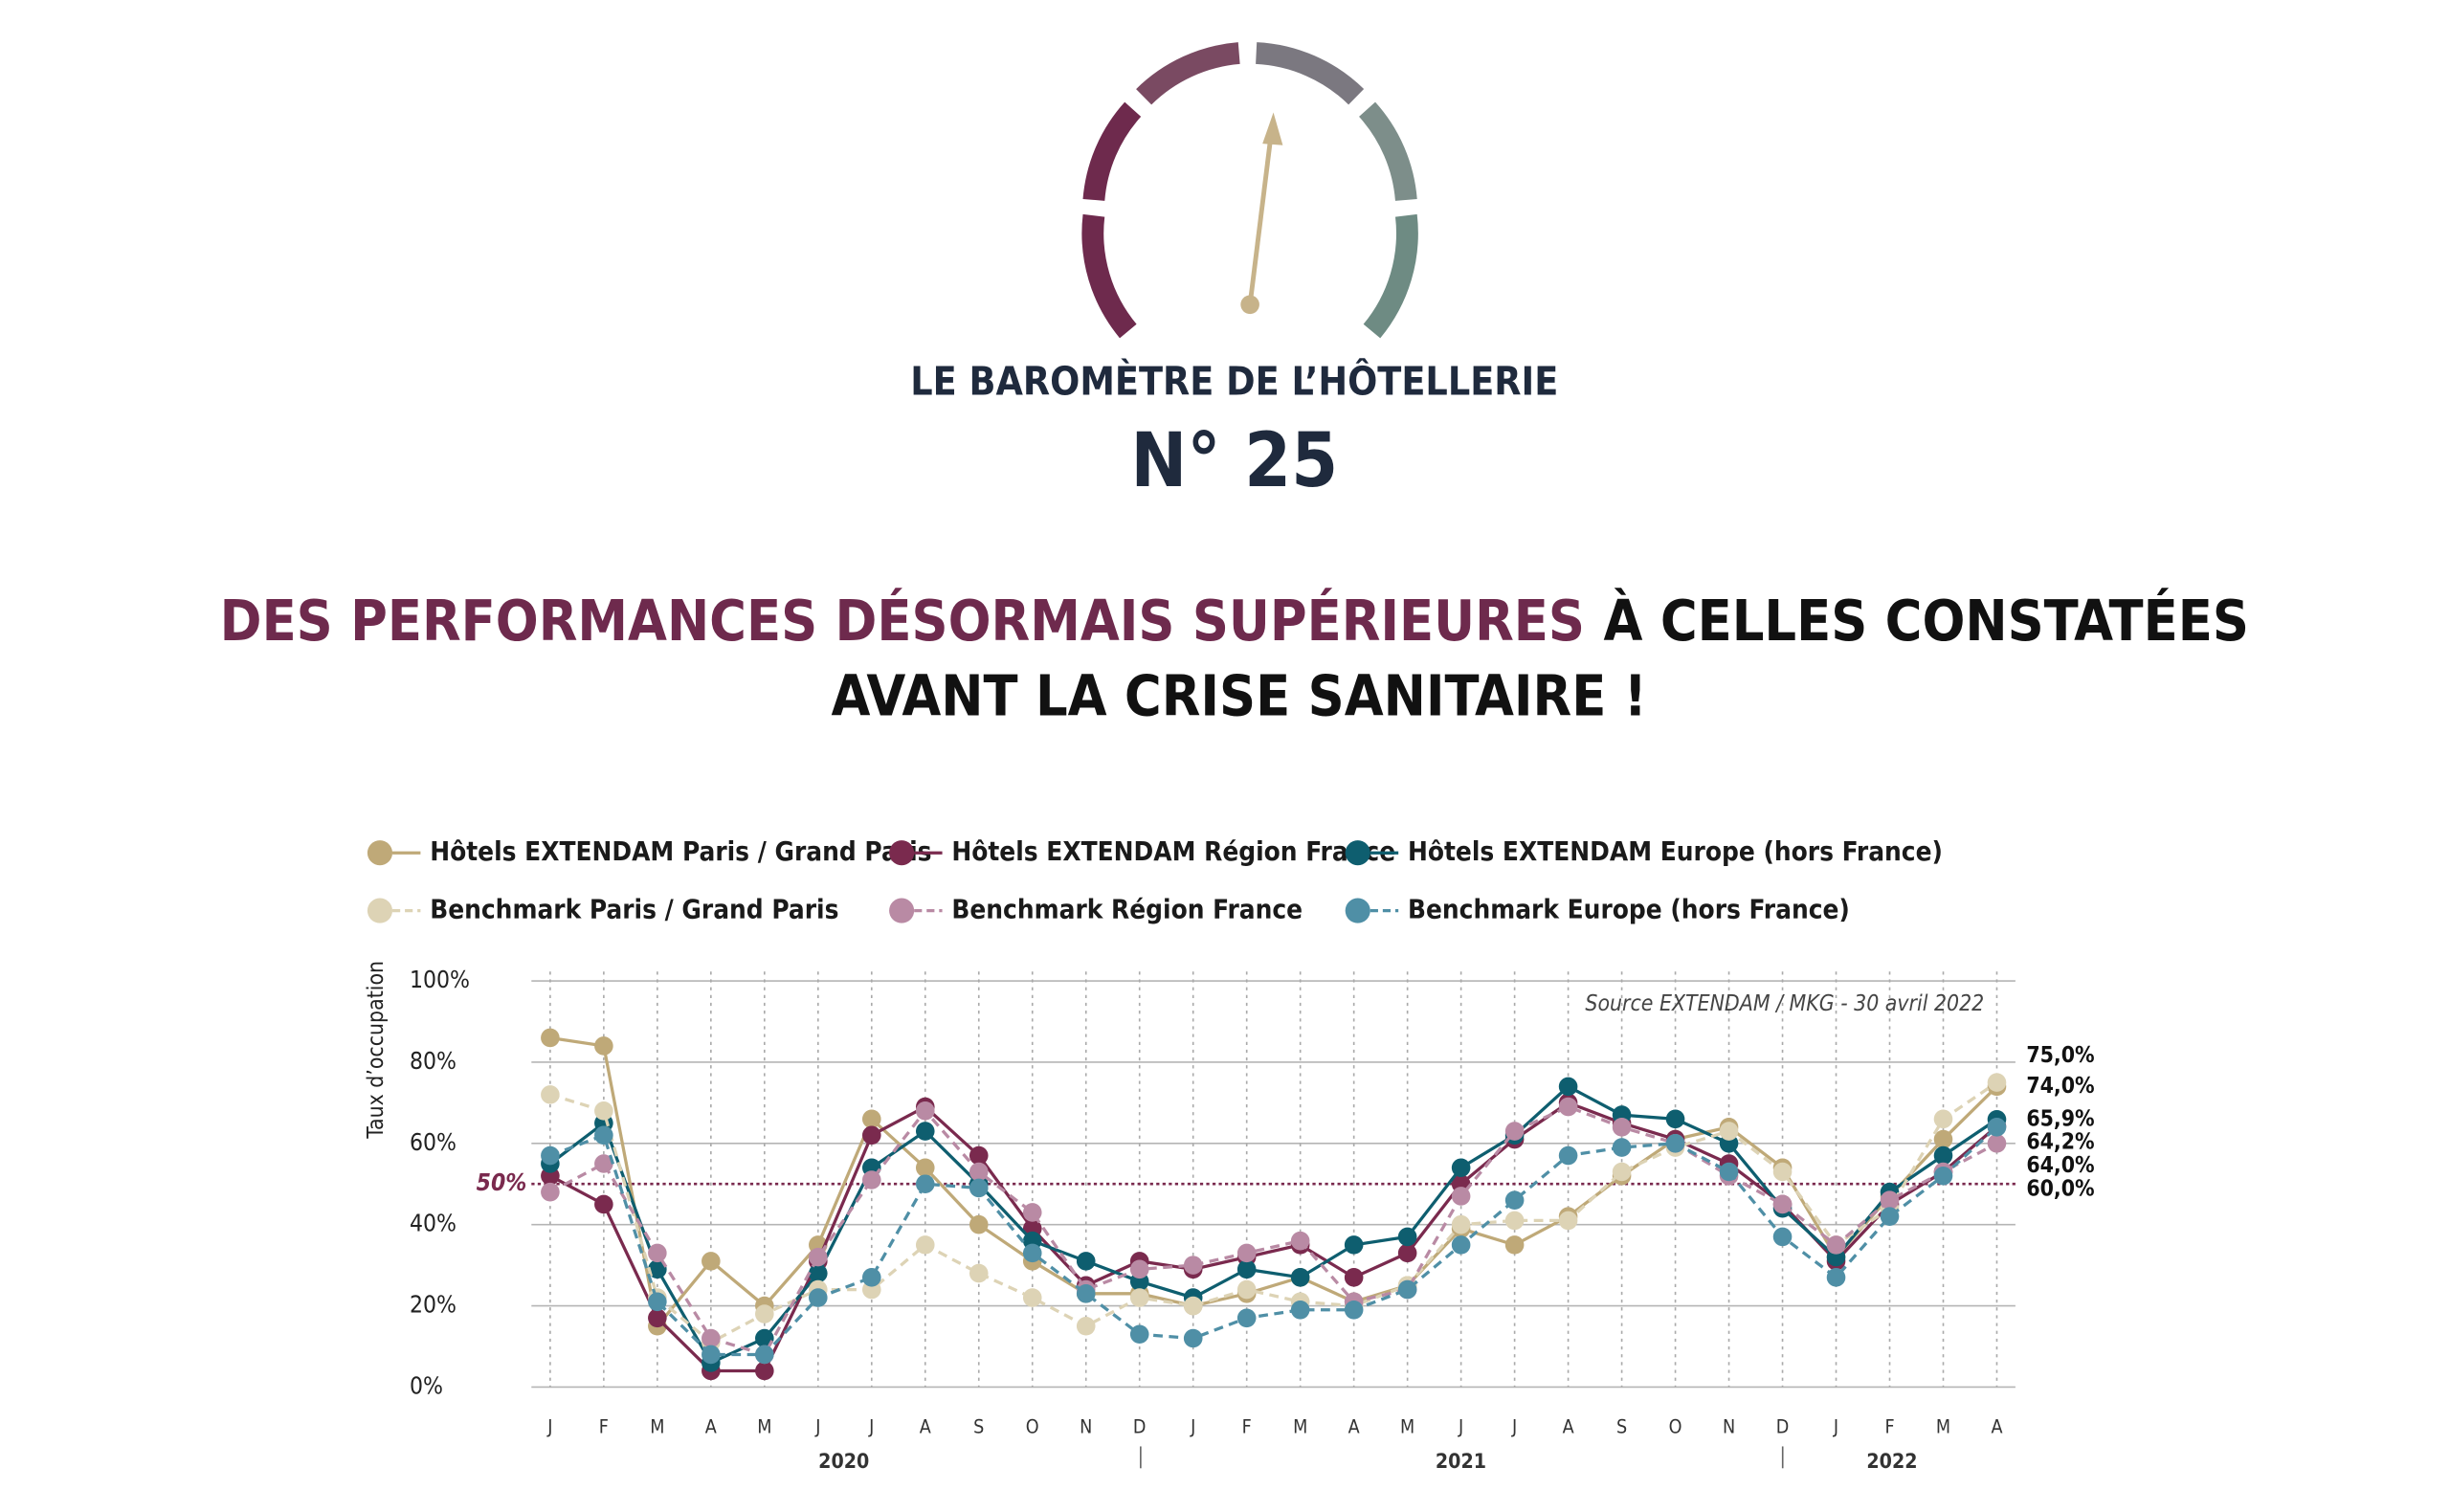 The image size is (2450, 1512). What do you see at coordinates (1676, 851) in the screenshot?
I see `legend-label: Hôtels EXTENDAM Europe (hors France)` at bounding box center [1676, 851].